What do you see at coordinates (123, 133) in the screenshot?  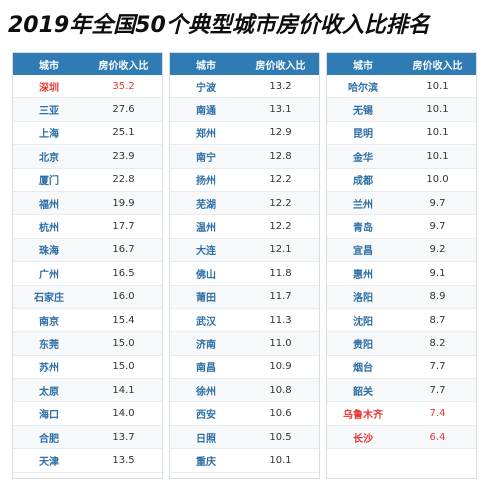 I see `ratio-value: 25.1` at bounding box center [123, 133].